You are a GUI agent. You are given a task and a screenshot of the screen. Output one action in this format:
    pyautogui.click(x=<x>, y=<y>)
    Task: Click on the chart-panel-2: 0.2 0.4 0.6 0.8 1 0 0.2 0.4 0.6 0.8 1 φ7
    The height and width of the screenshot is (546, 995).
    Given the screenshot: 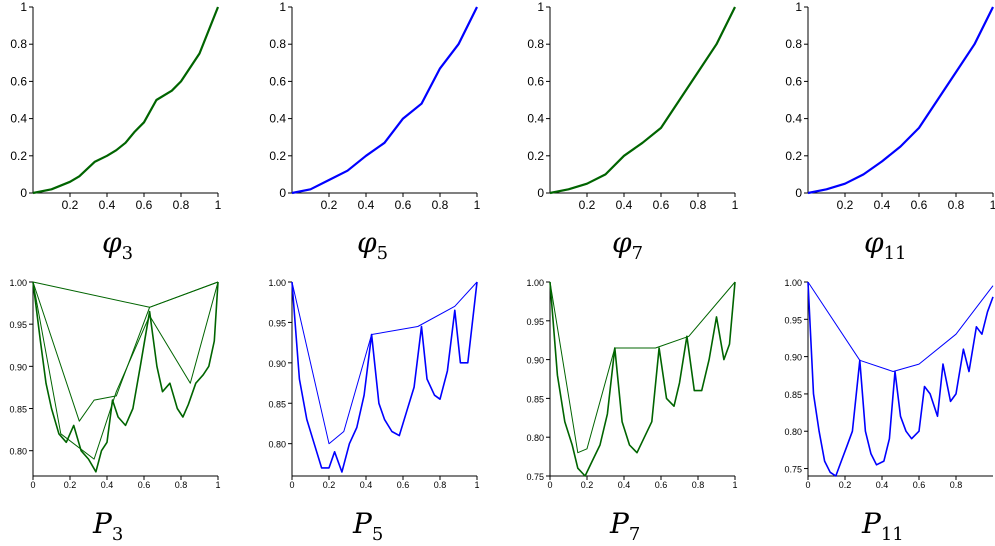 What is the action you would take?
    pyautogui.click(x=632, y=132)
    